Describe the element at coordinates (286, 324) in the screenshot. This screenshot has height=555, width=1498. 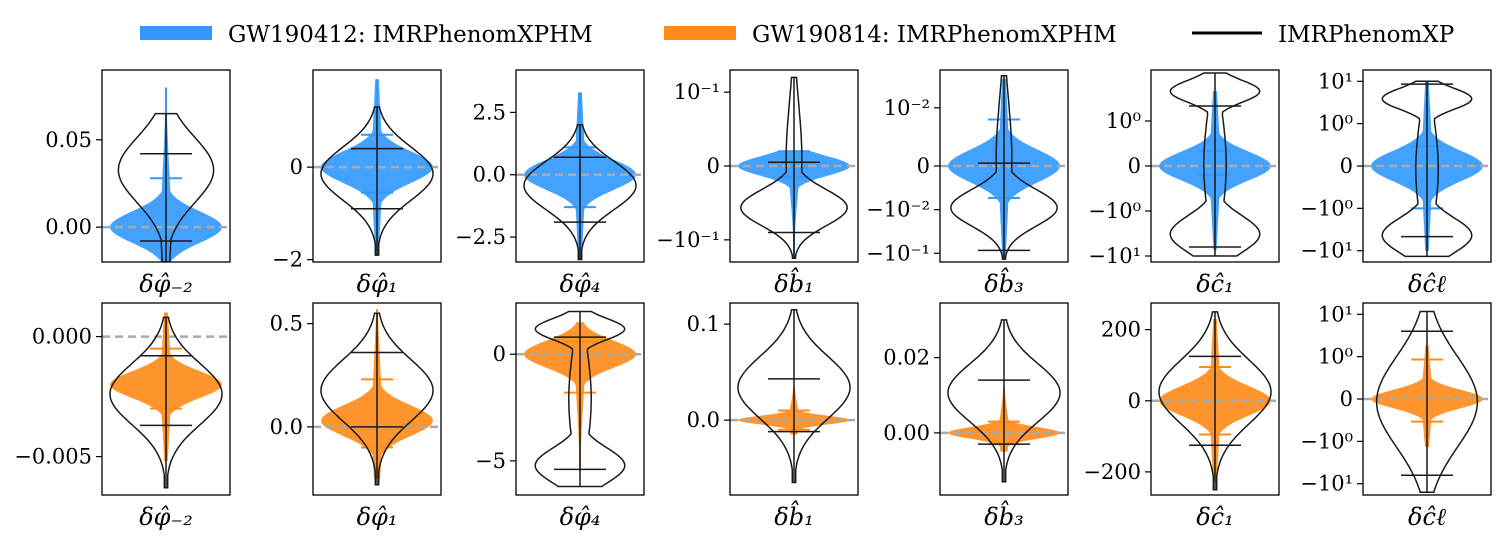
I see `y-tick-label: 0.5` at that location.